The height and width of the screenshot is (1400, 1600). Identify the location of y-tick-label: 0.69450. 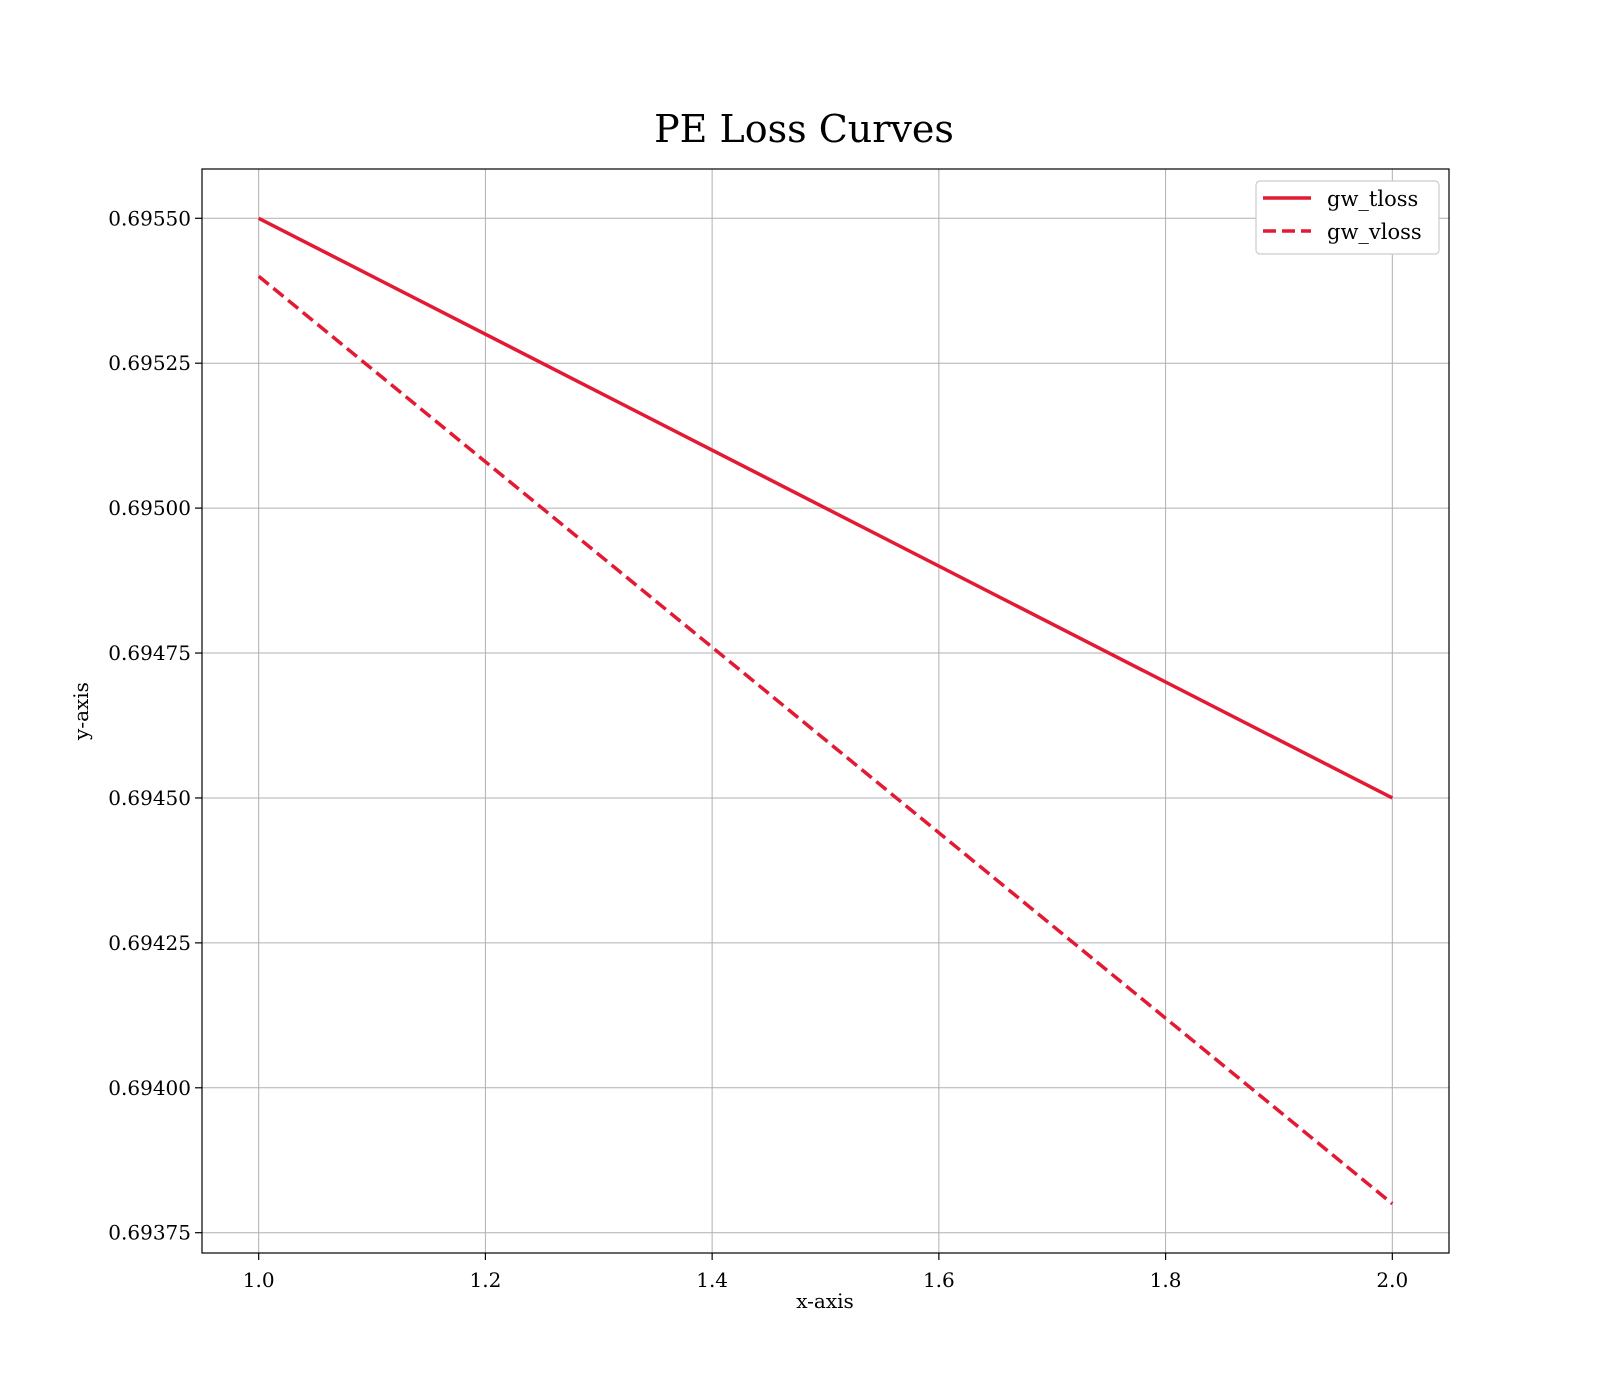
(149, 798).